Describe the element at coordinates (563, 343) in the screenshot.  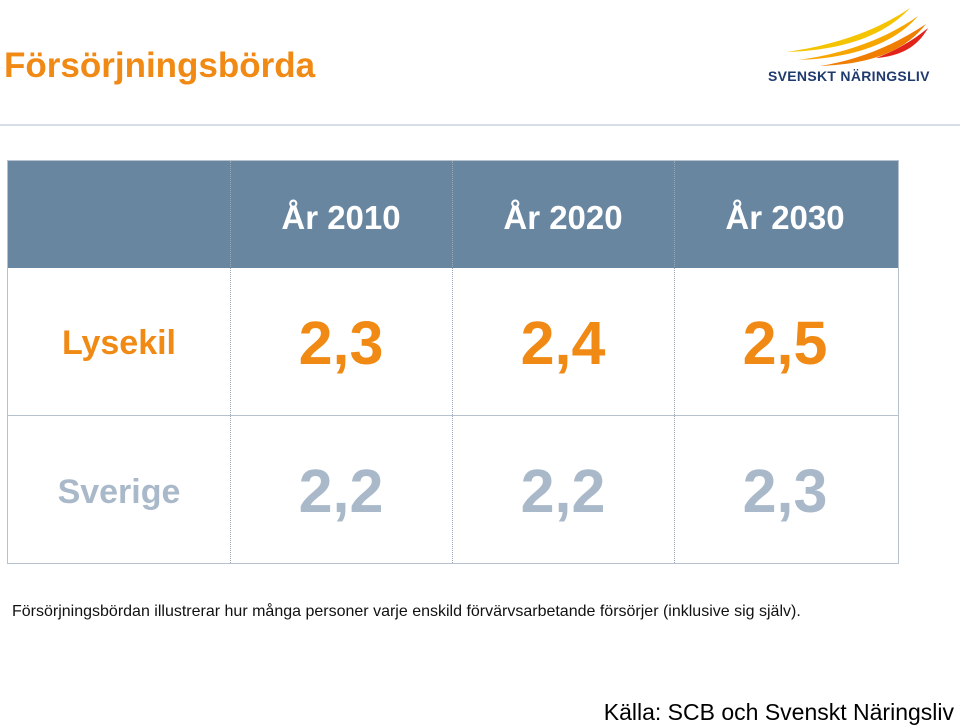
I see `table-cell: 2,4` at that location.